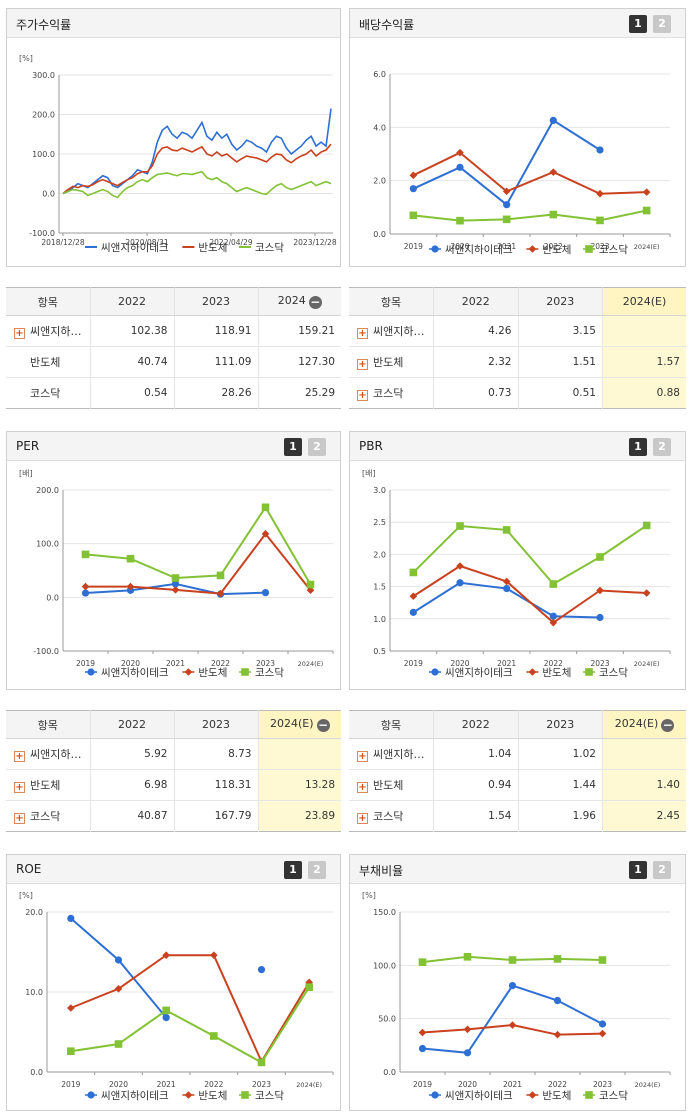 The image size is (691, 1115). What do you see at coordinates (644, 362) in the screenshot?
I see `table-cell: 1.57` at bounding box center [644, 362].